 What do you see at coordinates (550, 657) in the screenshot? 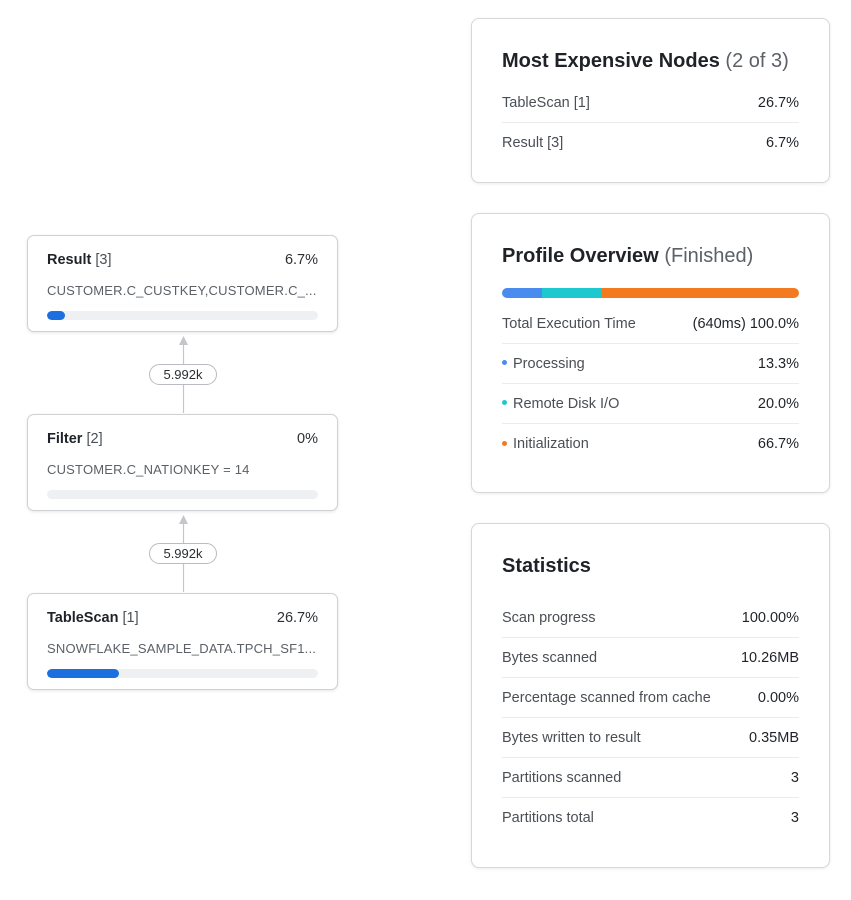
I see `statistics-label: Bytes scanned` at bounding box center [550, 657].